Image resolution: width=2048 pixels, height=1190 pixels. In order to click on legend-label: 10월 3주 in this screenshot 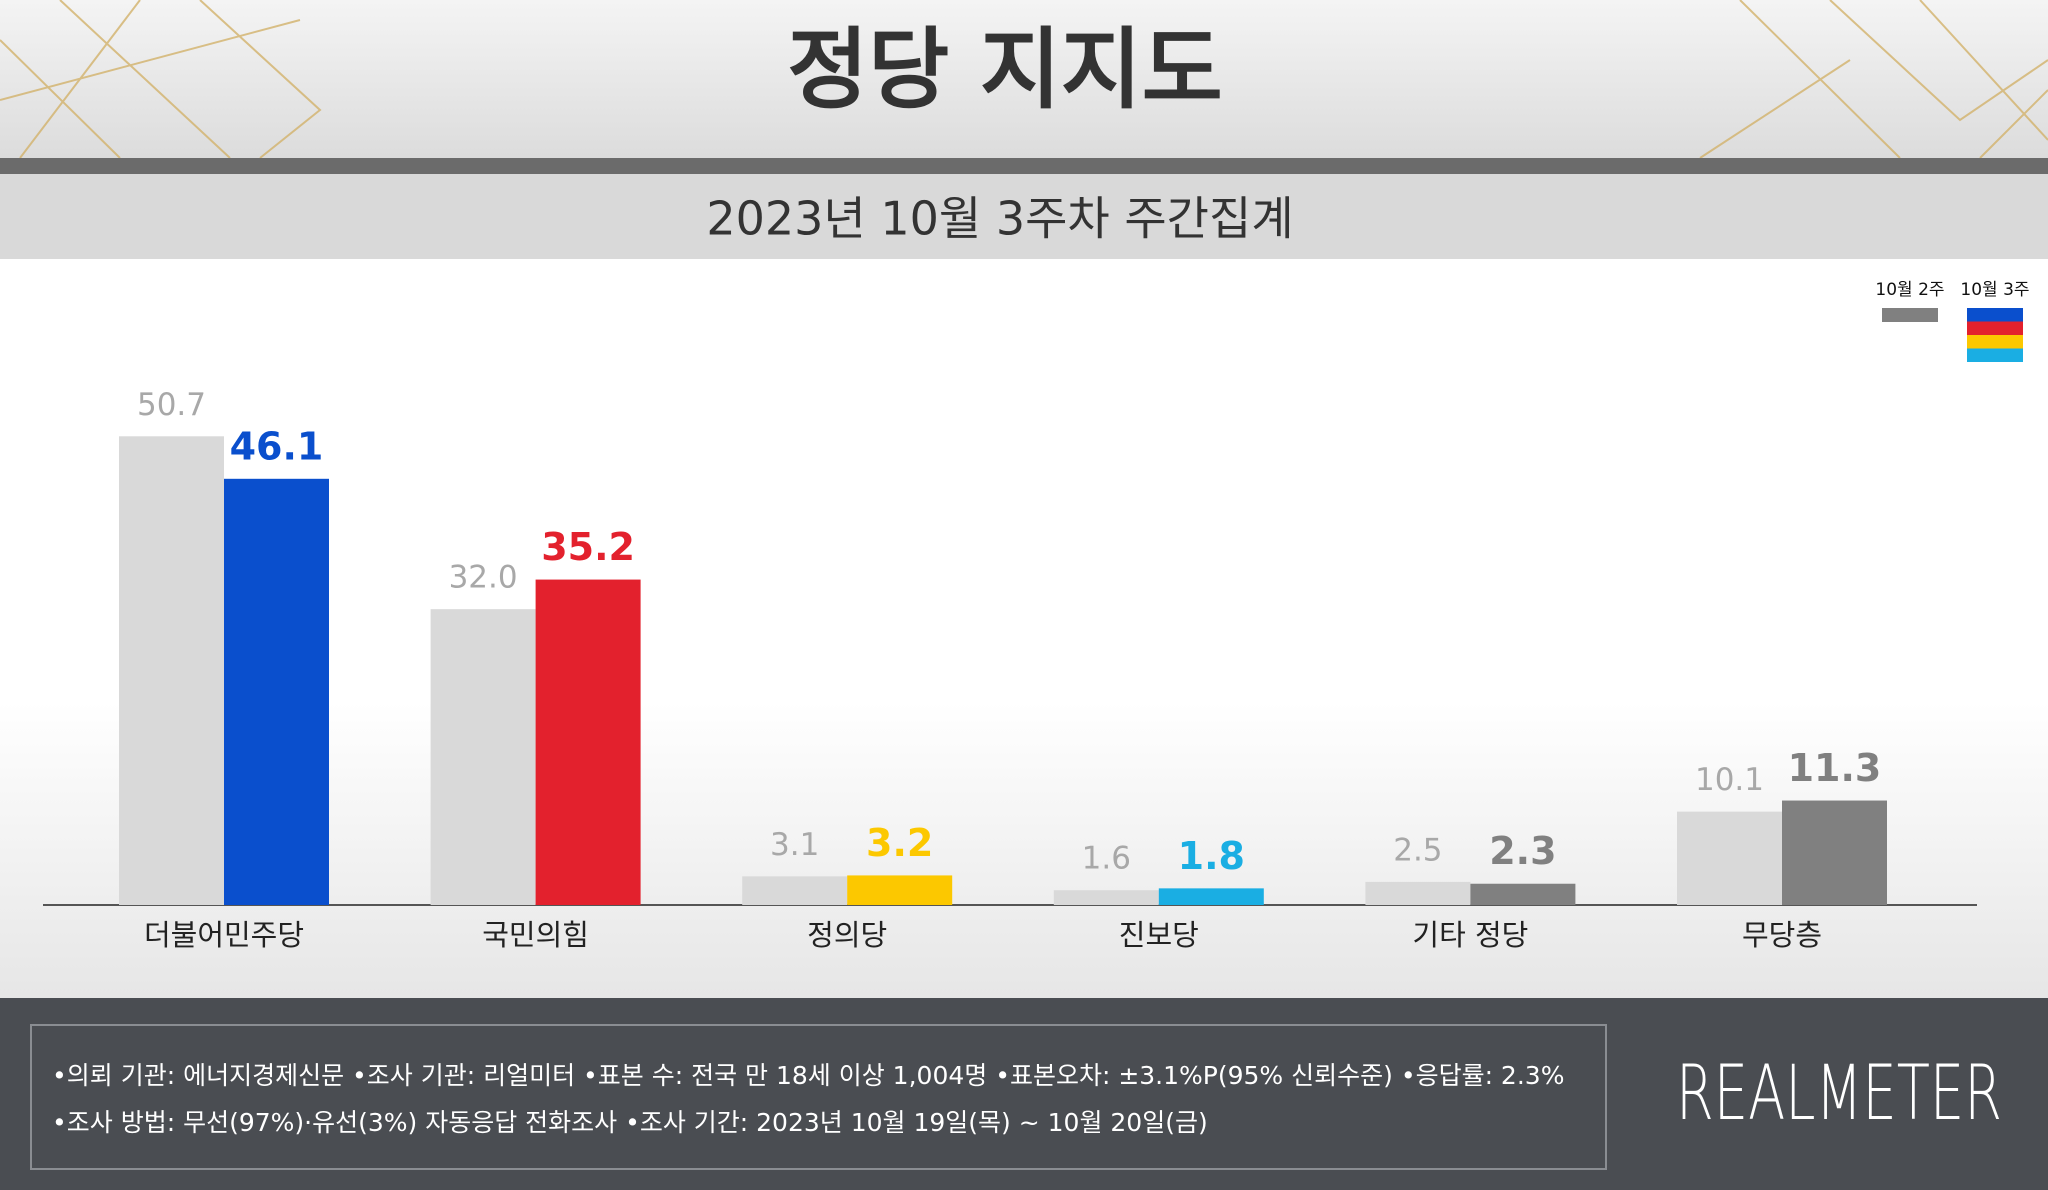, I will do `click(1994, 290)`.